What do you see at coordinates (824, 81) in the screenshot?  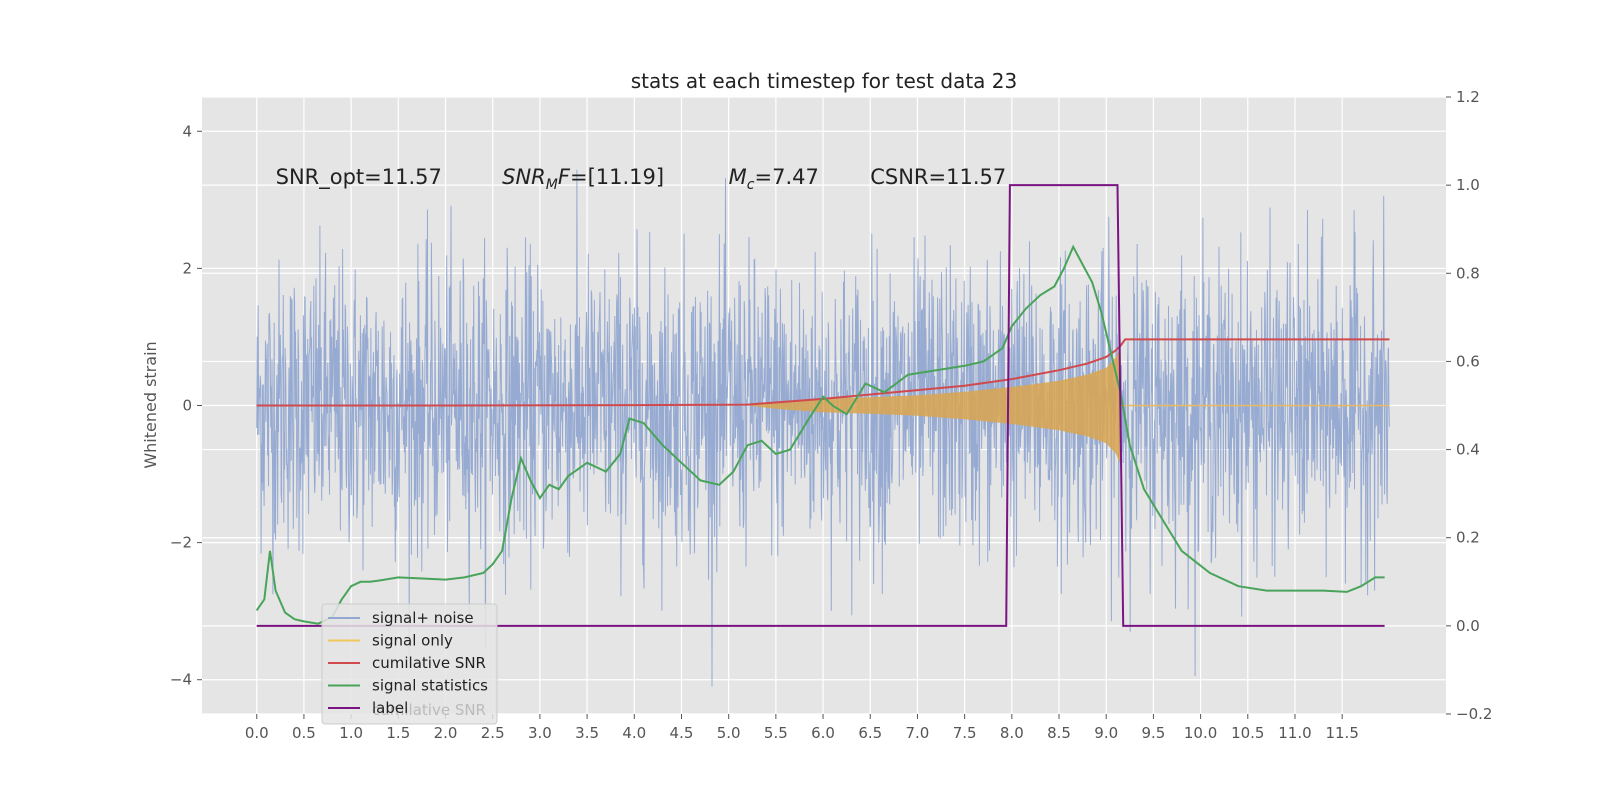 I see `chart-title: stats at each timestep for test data 23` at bounding box center [824, 81].